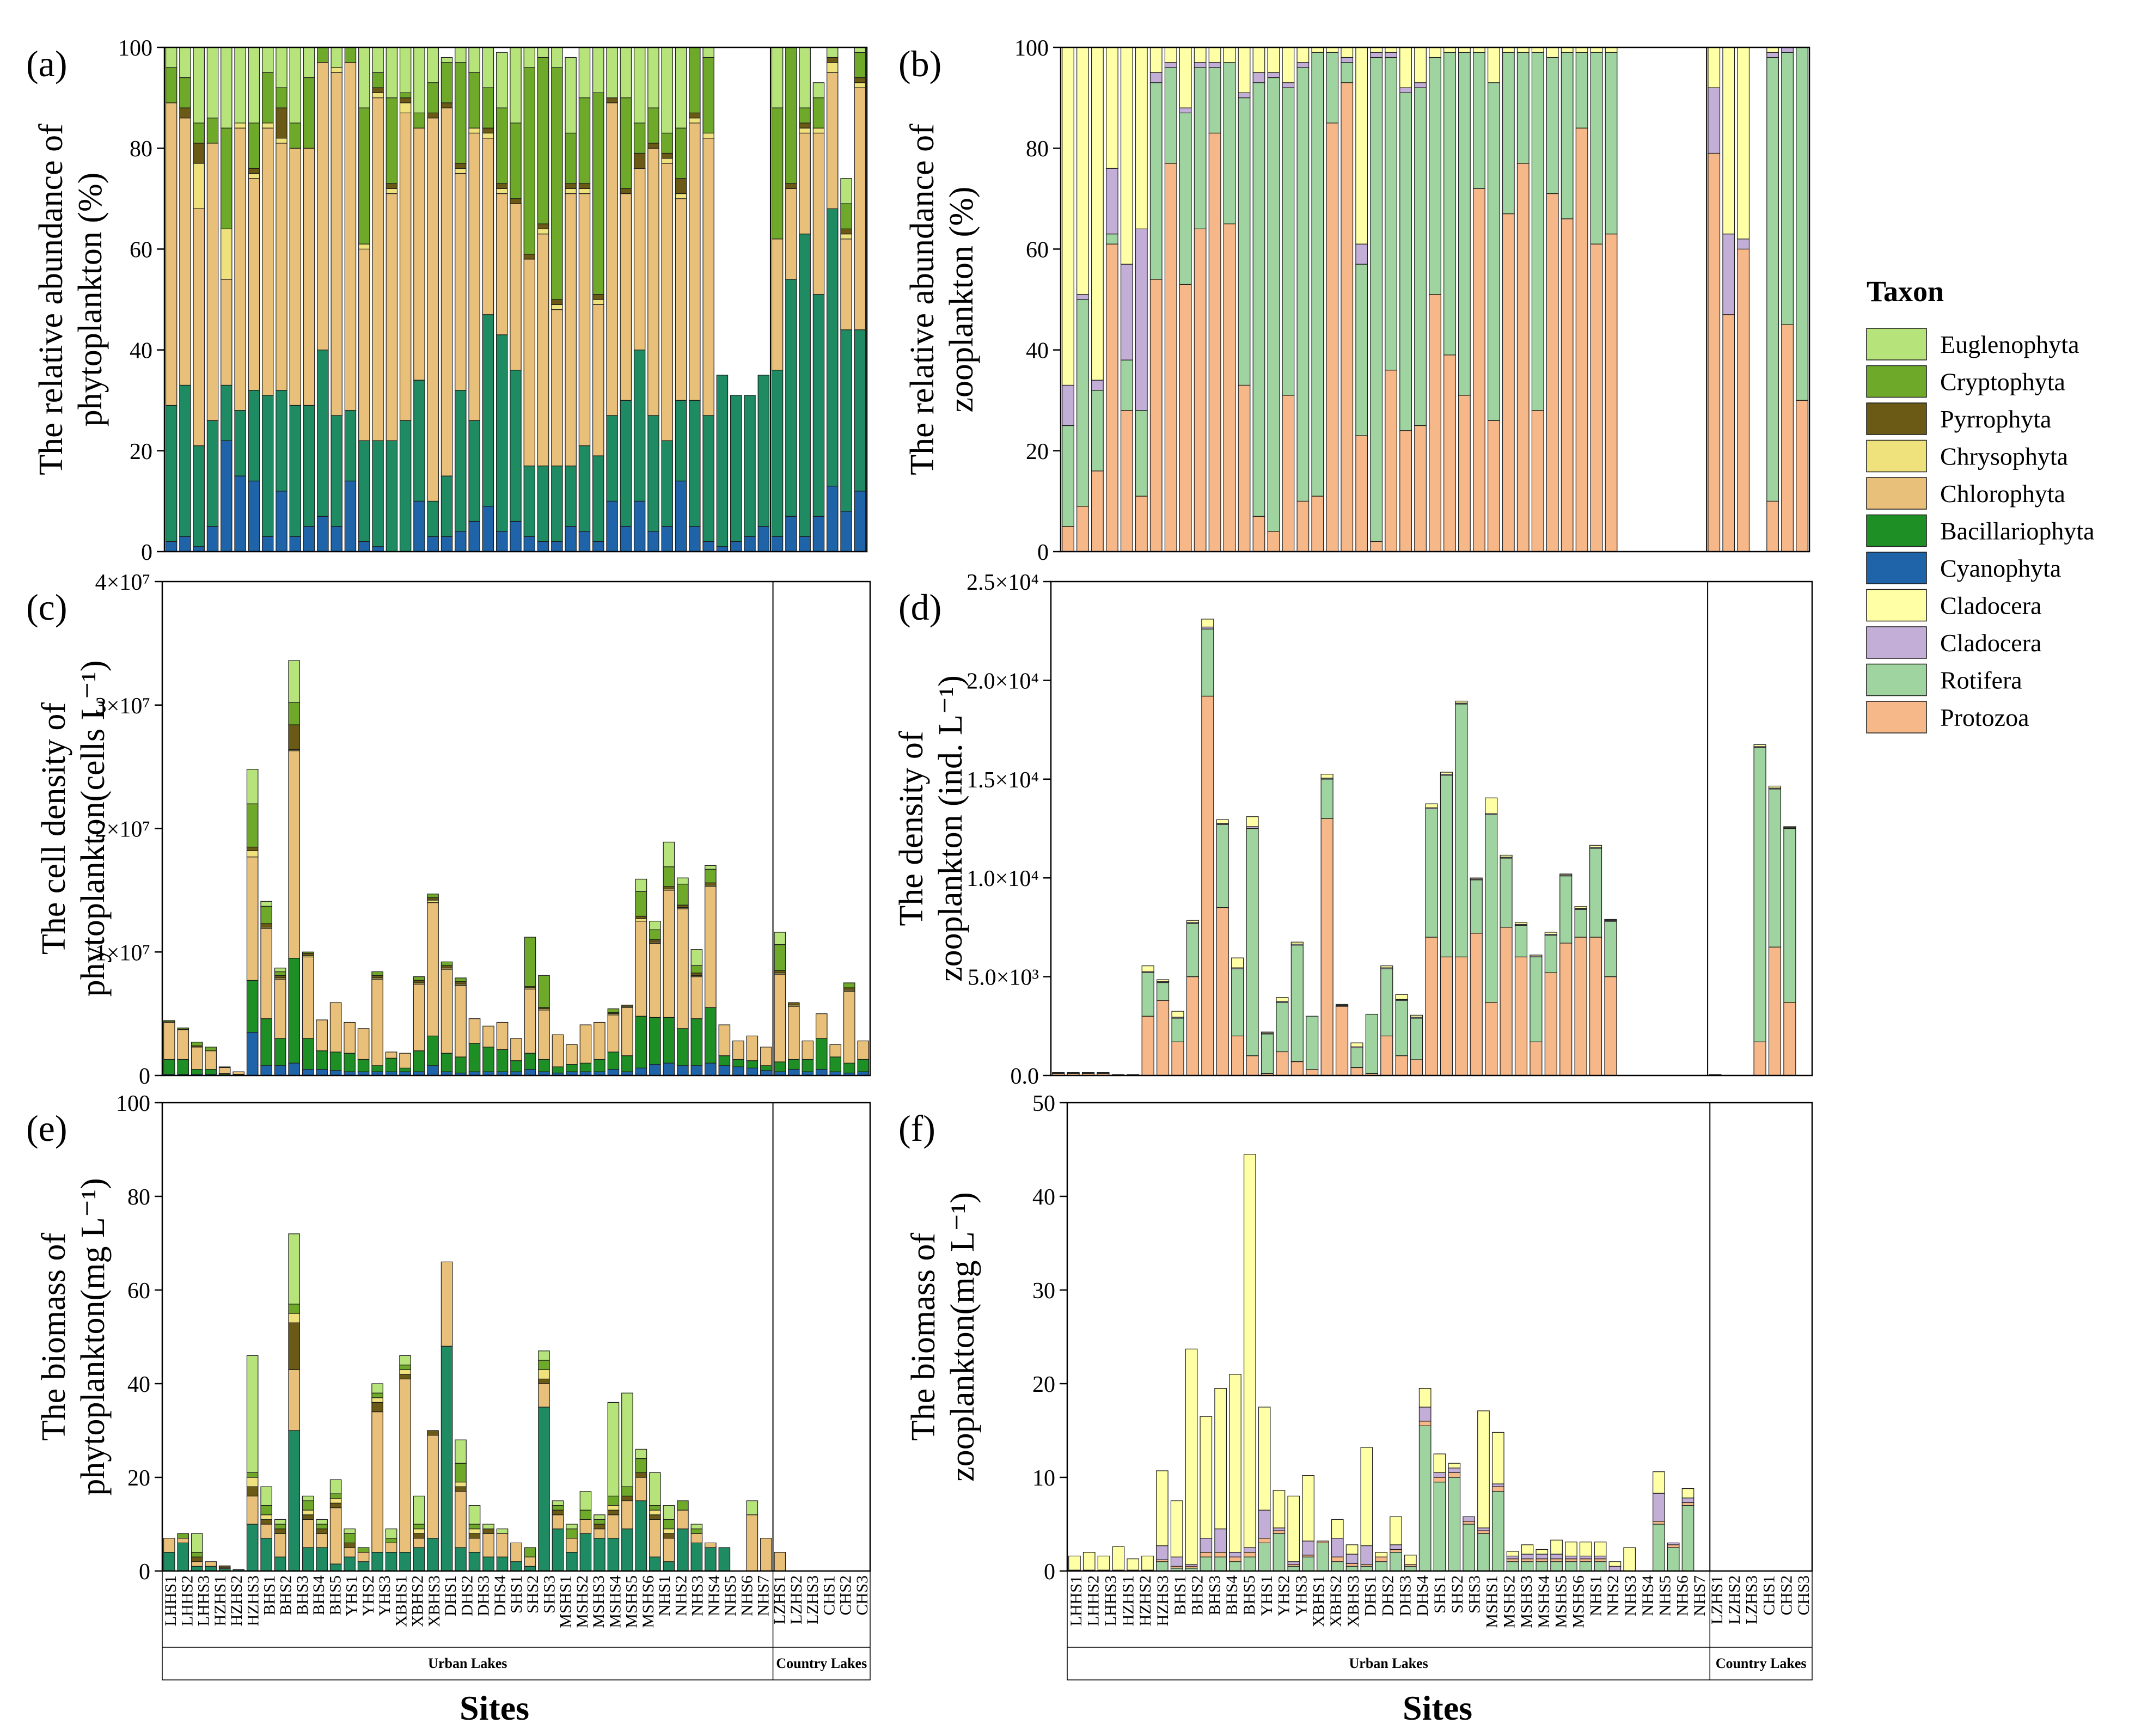 Image resolution: width=2141 pixels, height=1736 pixels. Describe the element at coordinates (1665, 1595) in the screenshot. I see `site-label: NHS5` at that location.